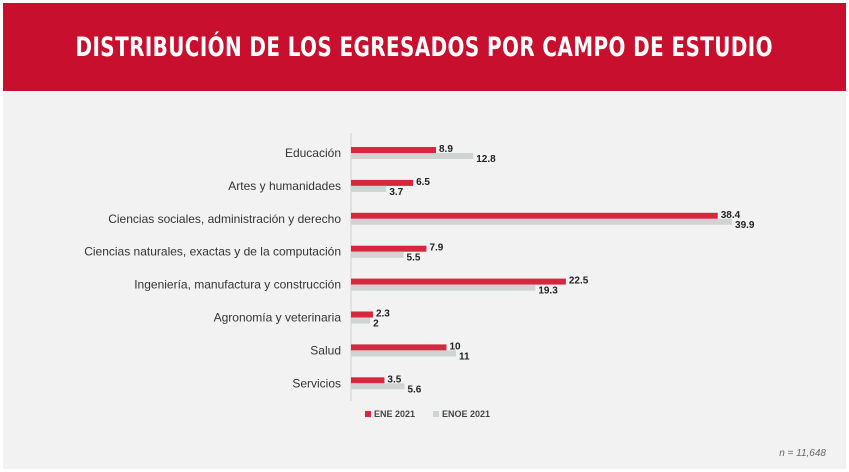 This screenshot has width=849, height=472. I want to click on category-label: Servicios, so click(316, 383).